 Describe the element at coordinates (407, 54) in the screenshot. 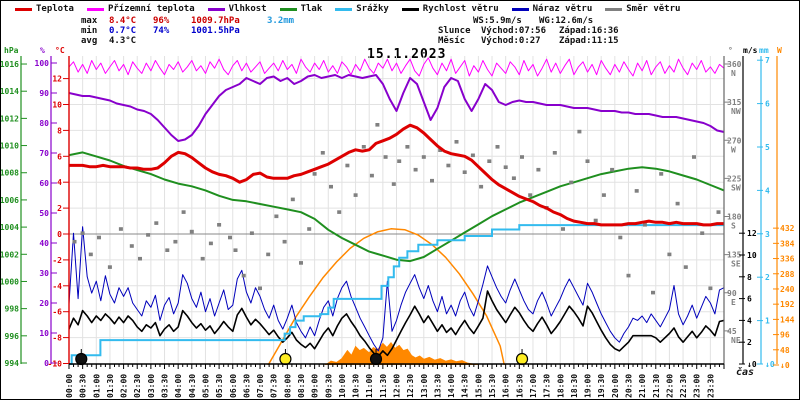

I see `chart-title-date: 15.1.2023` at that location.